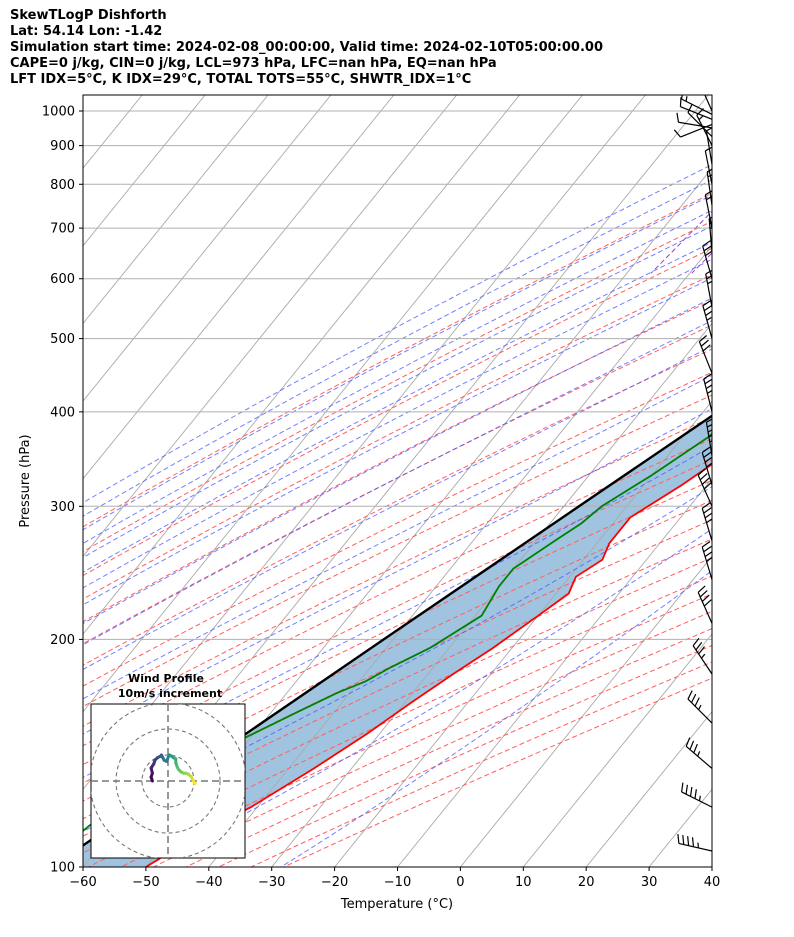 Image resolution: width=794 pixels, height=937 pixels. I want to click on y-tick-label: 200, so click(62, 640).